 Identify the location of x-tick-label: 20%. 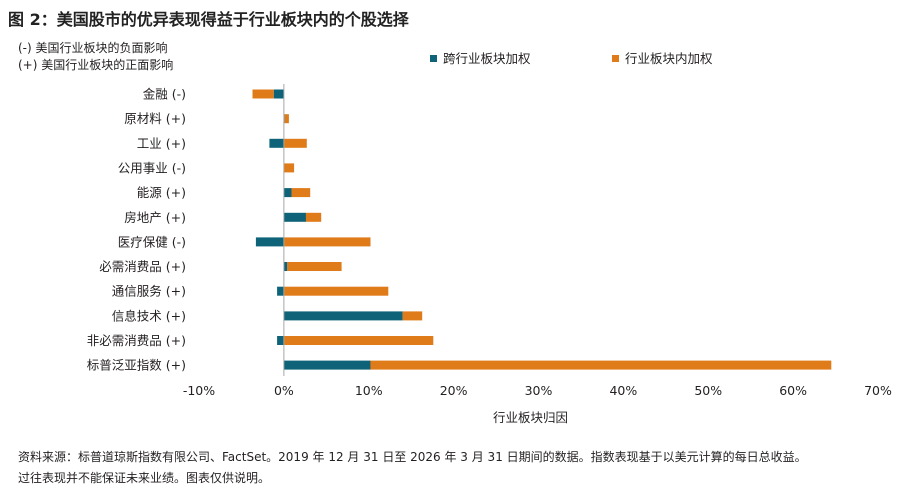
(454, 390).